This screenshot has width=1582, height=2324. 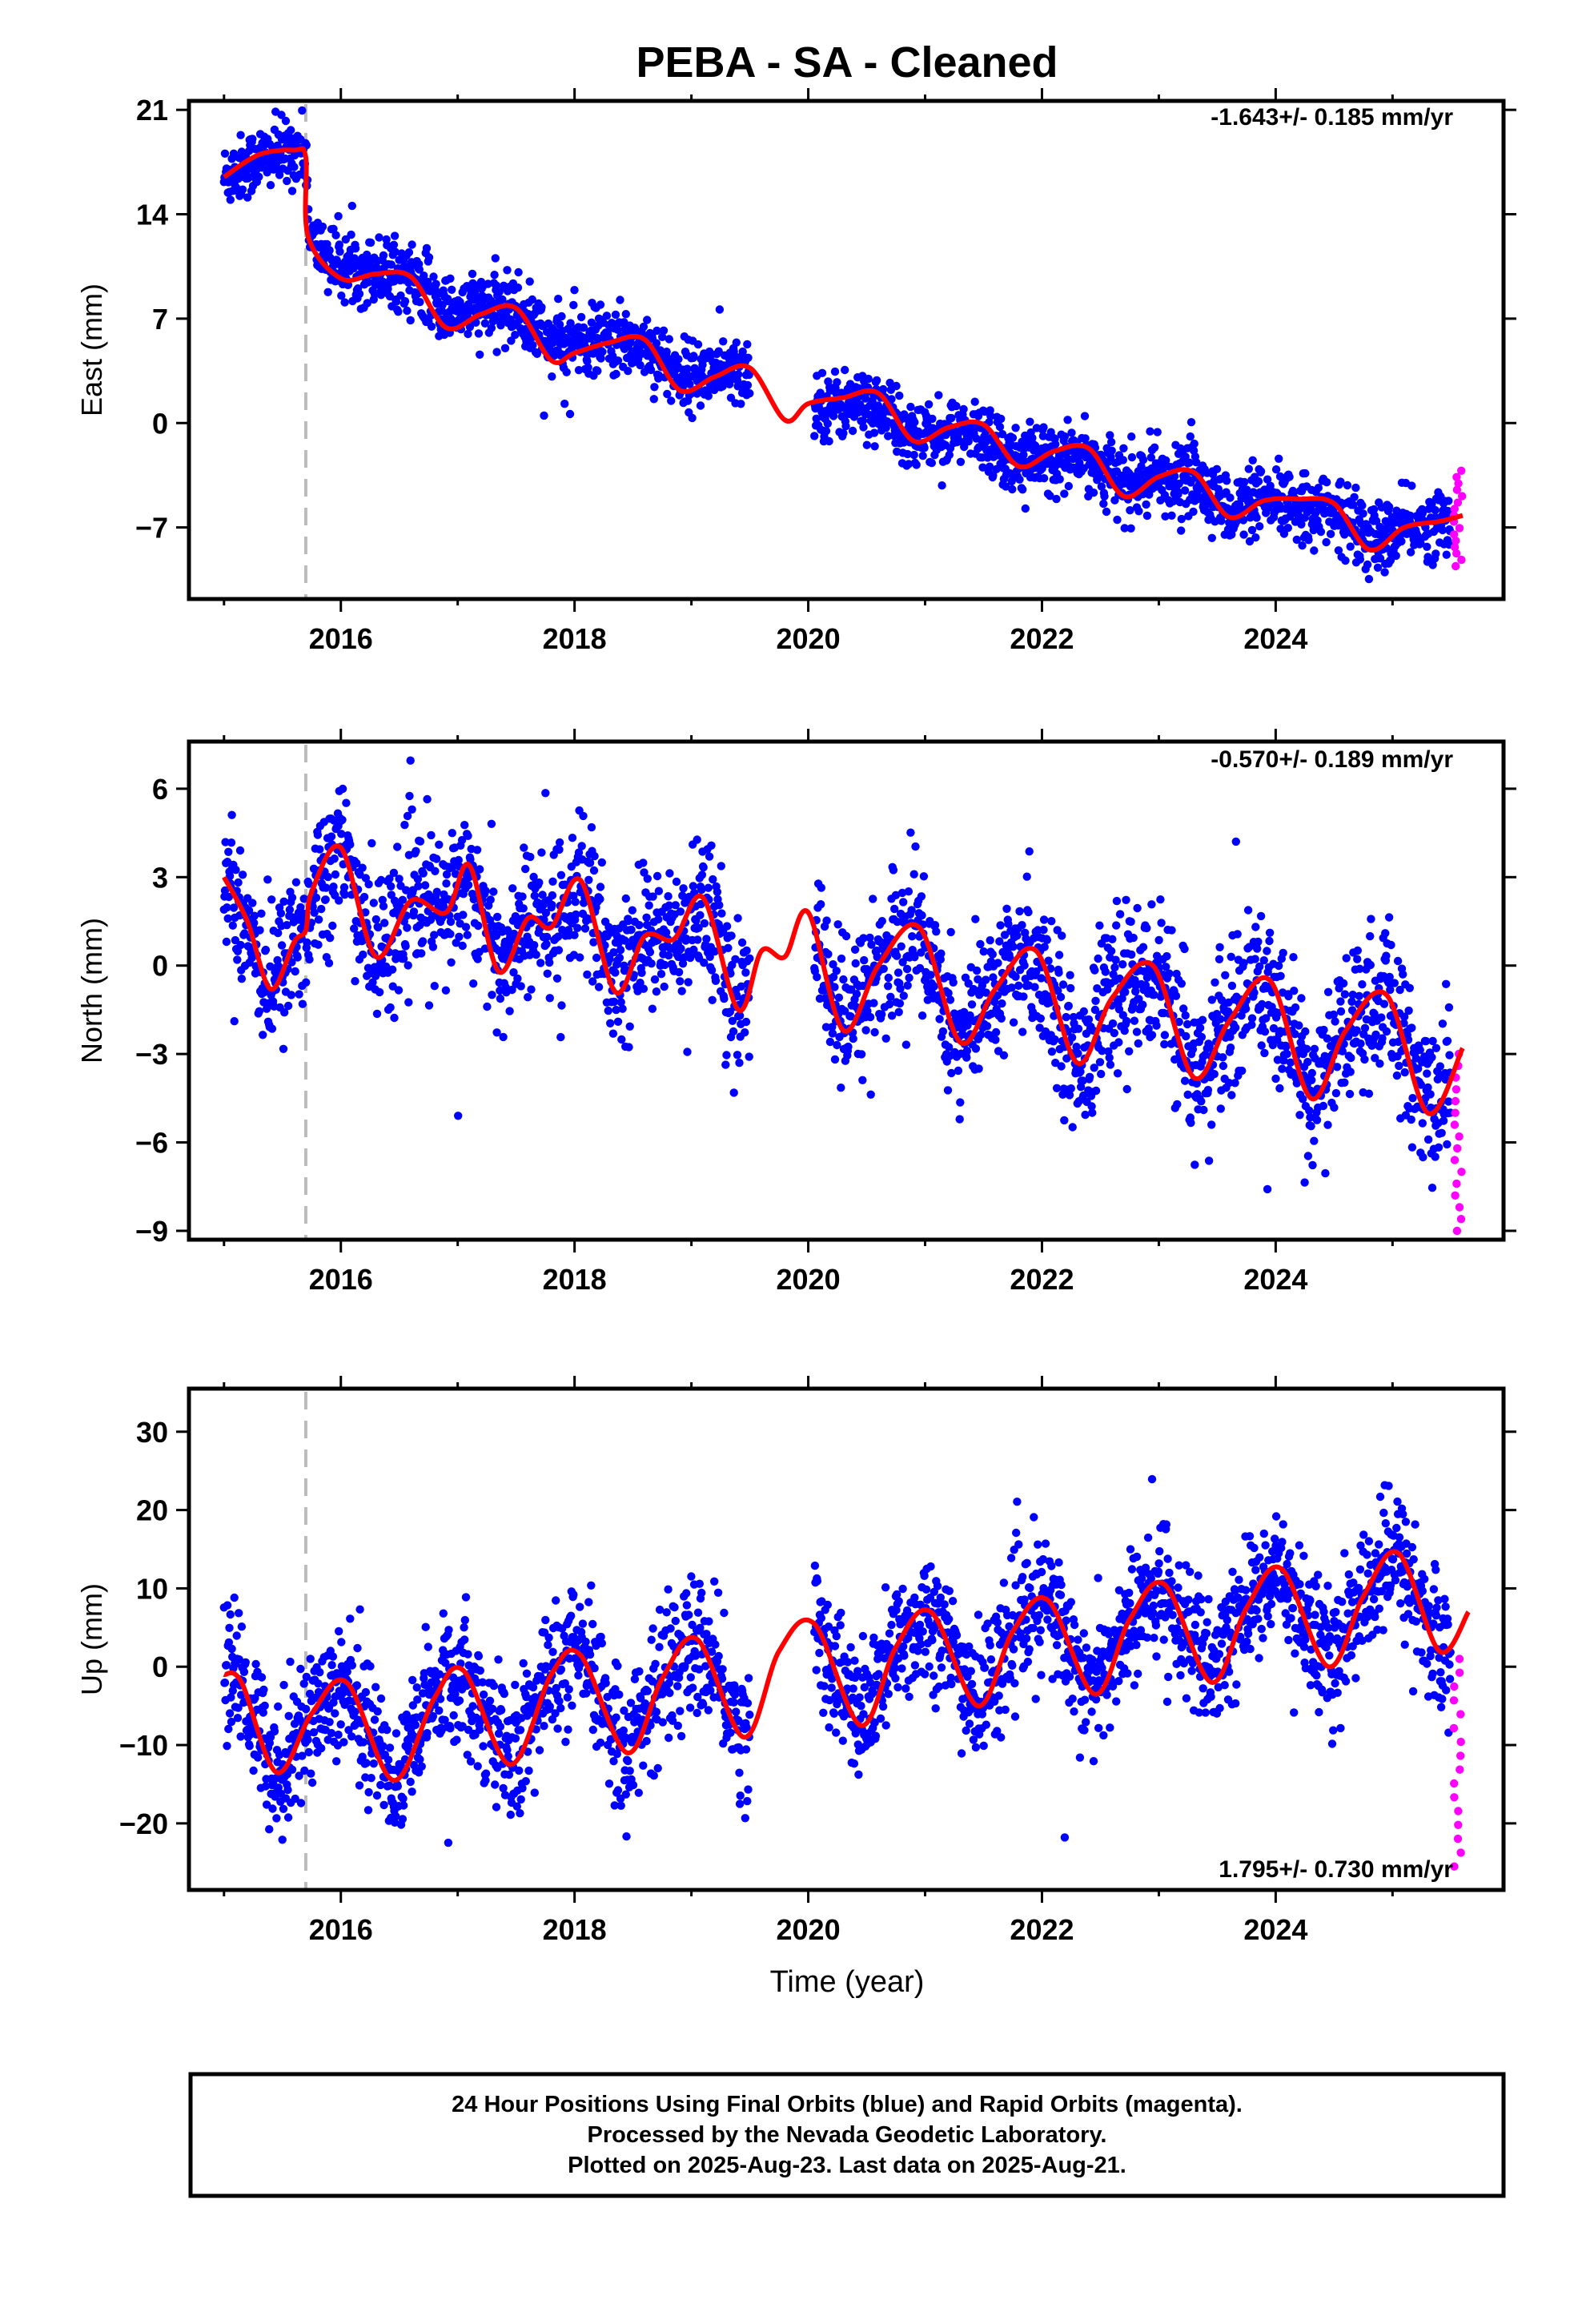 What do you see at coordinates (152, 111) in the screenshot?
I see `y-tick-label: 21` at bounding box center [152, 111].